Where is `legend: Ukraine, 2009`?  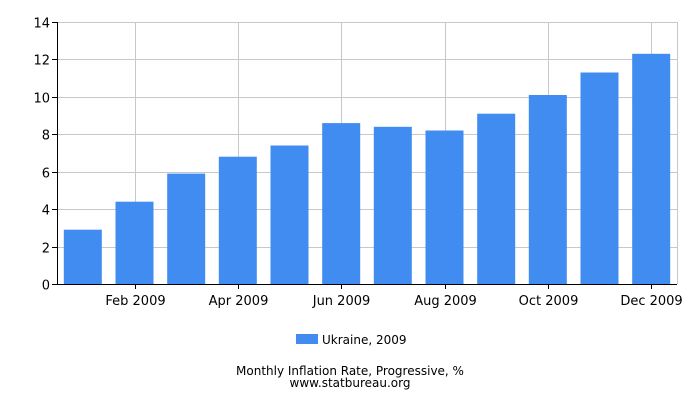
legend: Ukraine, 2009 is located at coordinates (351, 340).